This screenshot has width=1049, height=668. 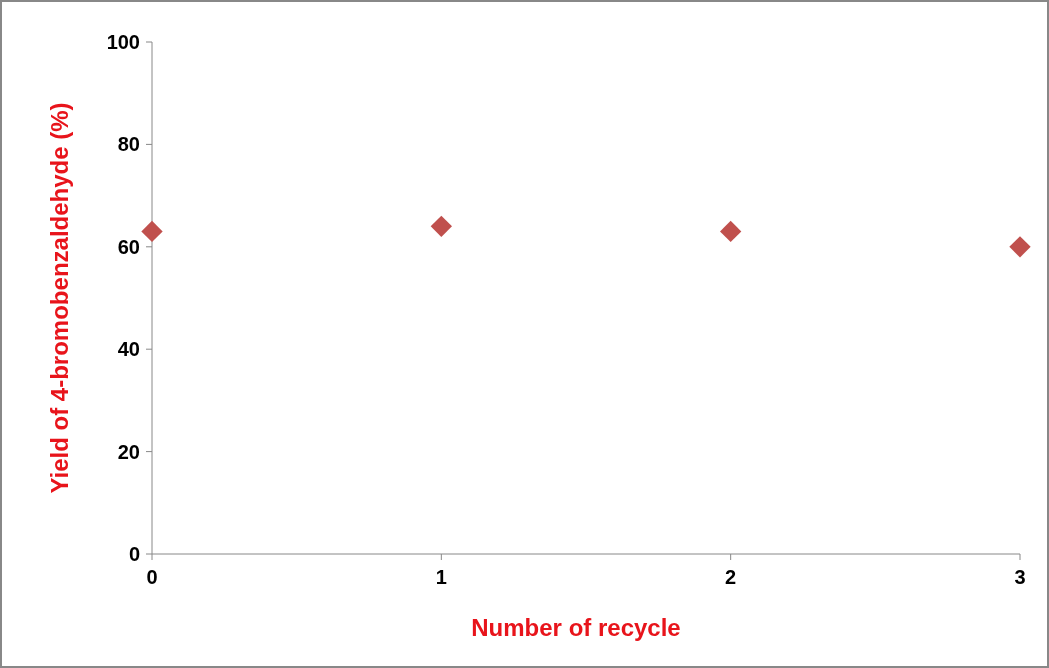 What do you see at coordinates (123, 42) in the screenshot?
I see `y-tick-label: 100` at bounding box center [123, 42].